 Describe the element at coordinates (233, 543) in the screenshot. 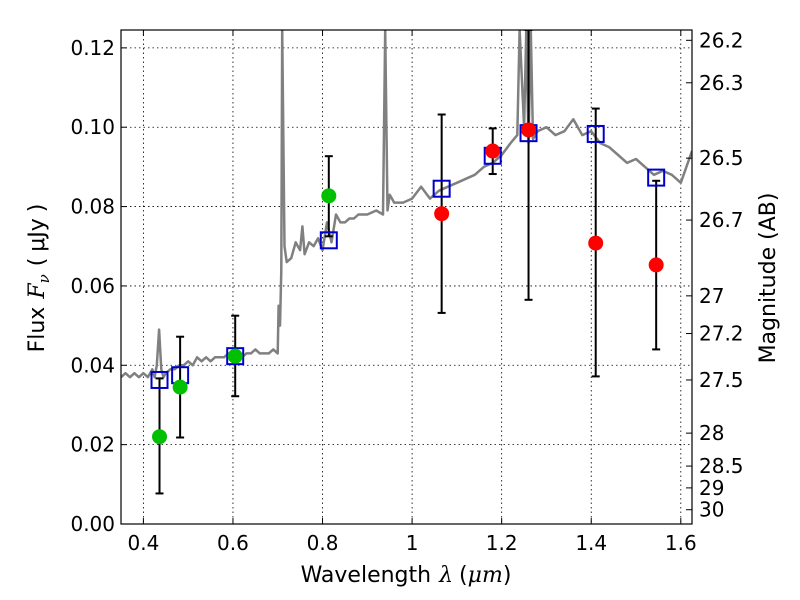

I see `x-tick-label: 0.6` at that location.